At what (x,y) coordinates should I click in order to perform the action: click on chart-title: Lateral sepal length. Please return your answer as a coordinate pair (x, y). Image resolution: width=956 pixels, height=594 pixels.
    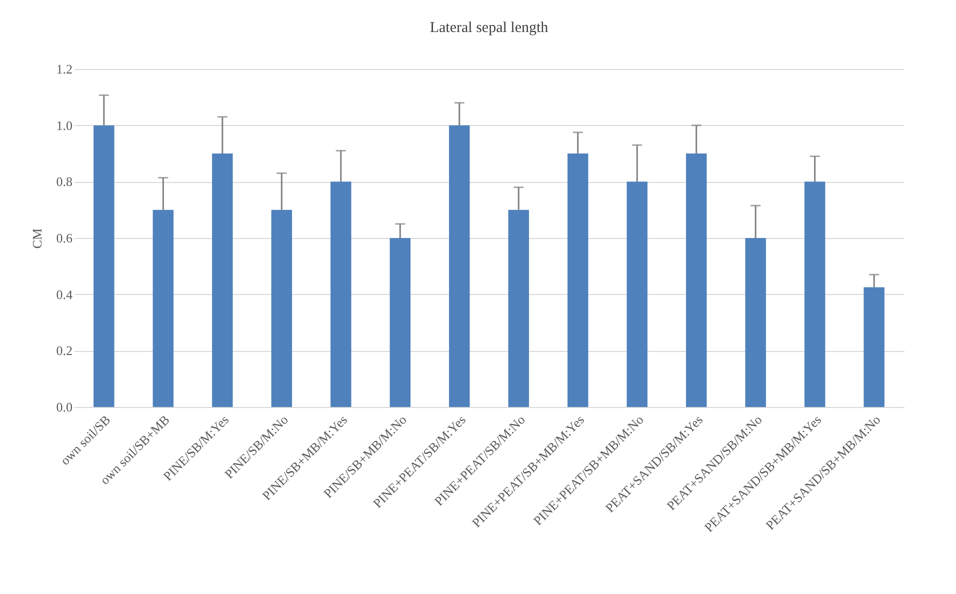
    Looking at the image, I should click on (489, 28).